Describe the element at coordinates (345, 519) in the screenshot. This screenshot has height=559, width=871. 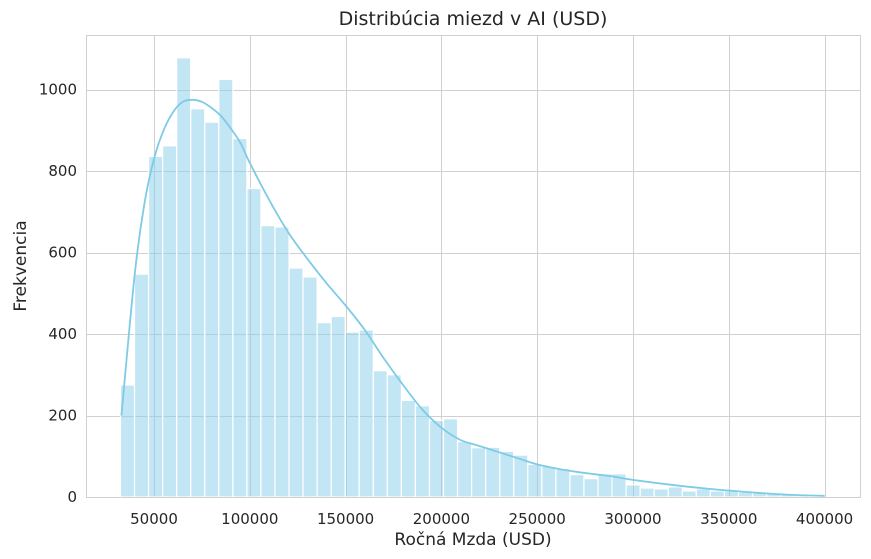
I see `x-tick-label: 150000` at that location.